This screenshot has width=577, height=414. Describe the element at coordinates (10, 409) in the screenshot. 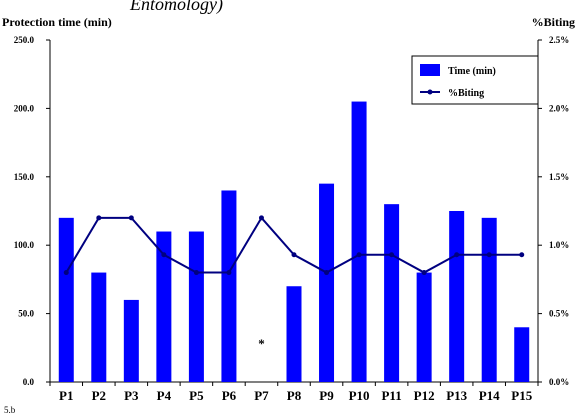

I see `corner-fragment-text: 5.b` at that location.